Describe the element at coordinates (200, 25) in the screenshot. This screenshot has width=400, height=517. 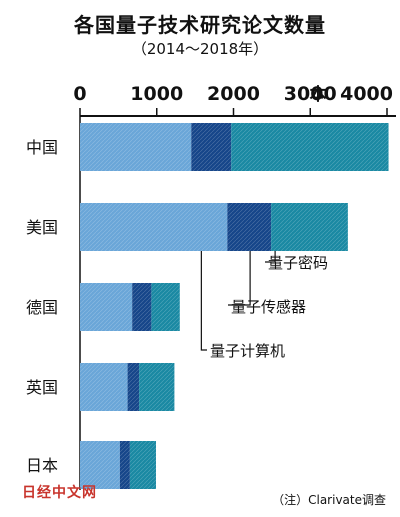
I see `chart-title: 各国量子技术研究论文数量` at that location.